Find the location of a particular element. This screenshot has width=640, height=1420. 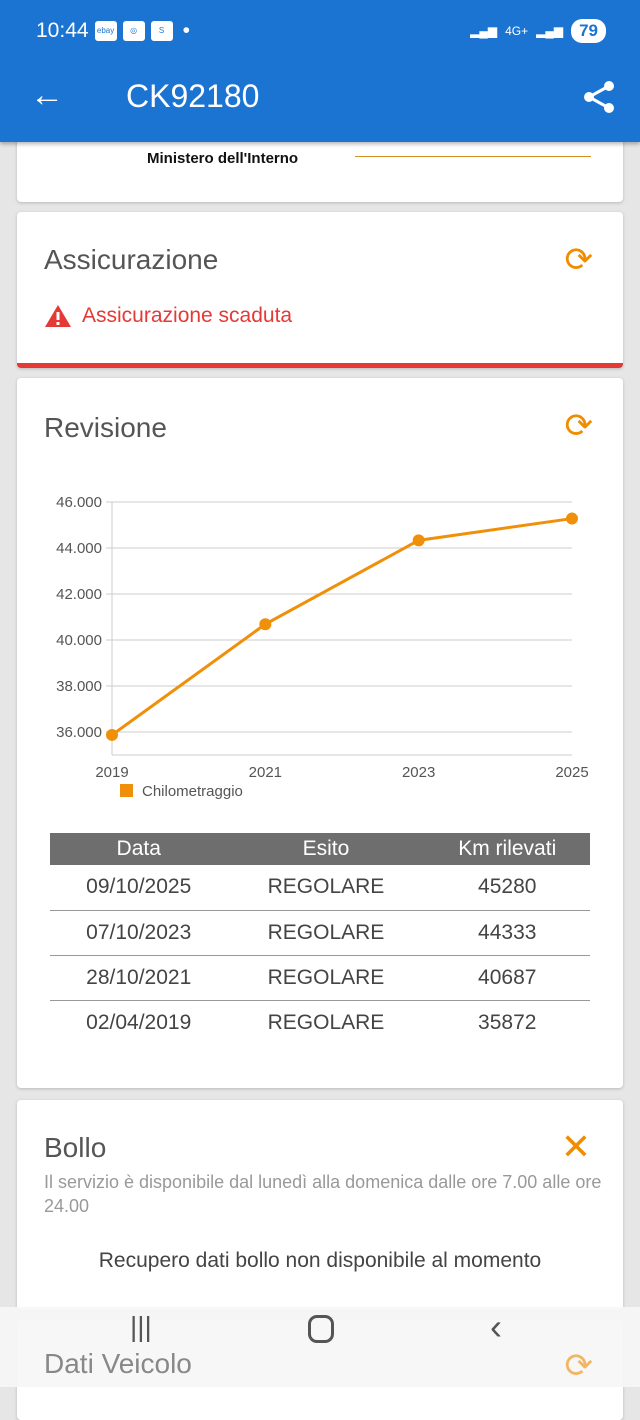

network-type: 4G+ is located at coordinates (517, 31).